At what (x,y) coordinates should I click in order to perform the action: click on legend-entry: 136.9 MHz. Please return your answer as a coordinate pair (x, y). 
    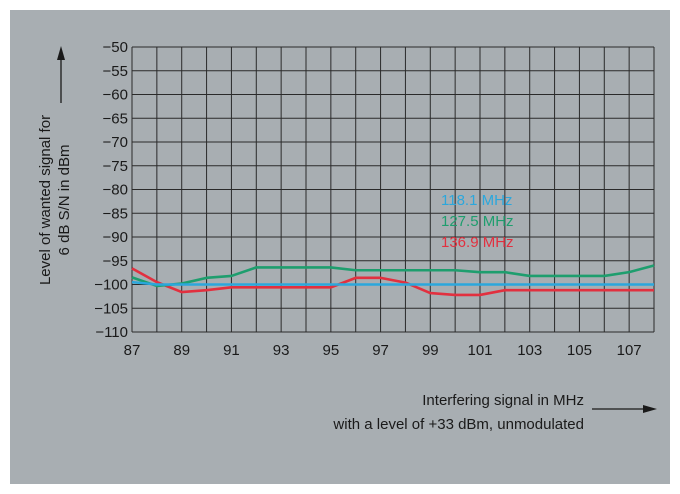
    Looking at the image, I should click on (477, 242).